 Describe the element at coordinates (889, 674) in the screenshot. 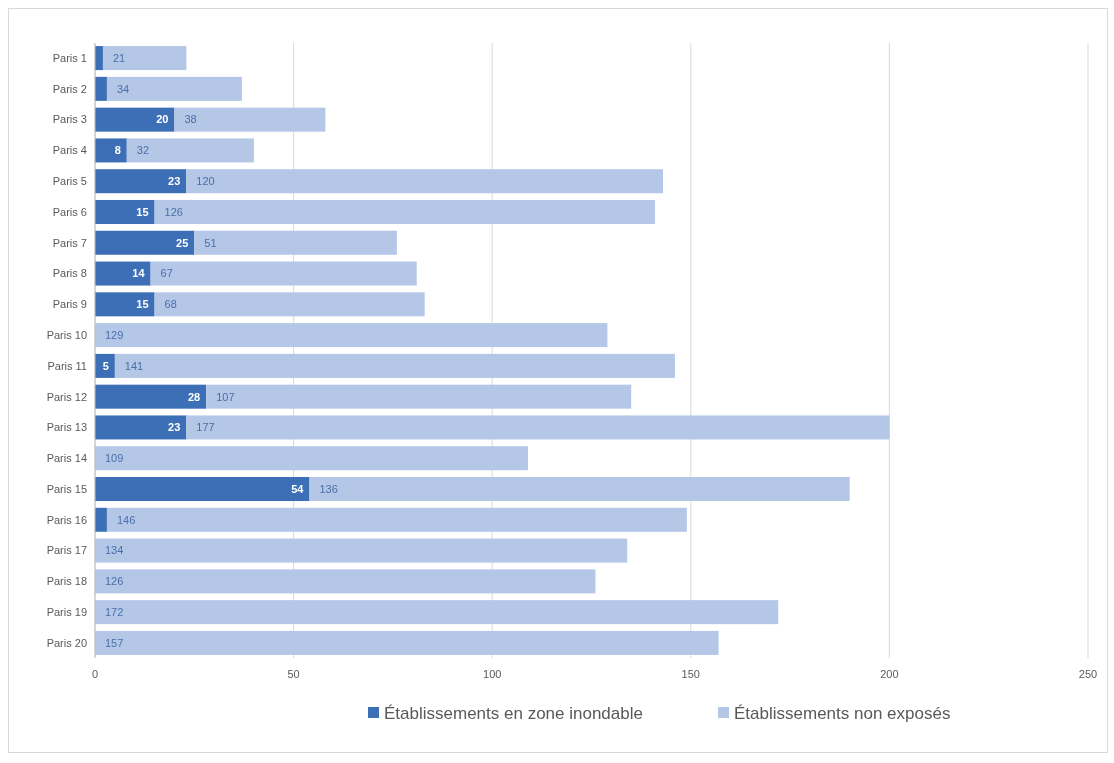

I see `x-tick-label: 200` at that location.